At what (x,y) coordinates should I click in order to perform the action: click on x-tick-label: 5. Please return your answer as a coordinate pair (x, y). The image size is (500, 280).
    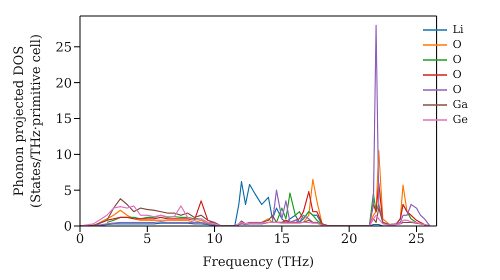
    Looking at the image, I should click on (147, 240).